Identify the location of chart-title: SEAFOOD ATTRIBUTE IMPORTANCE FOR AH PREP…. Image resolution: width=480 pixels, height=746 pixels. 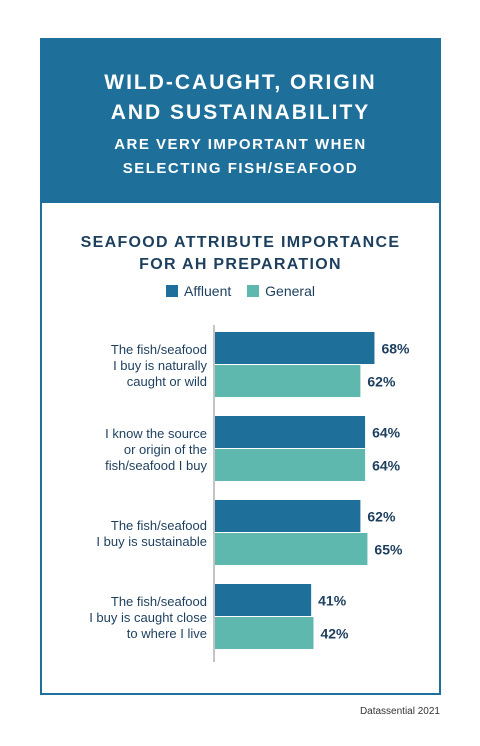
(240, 254).